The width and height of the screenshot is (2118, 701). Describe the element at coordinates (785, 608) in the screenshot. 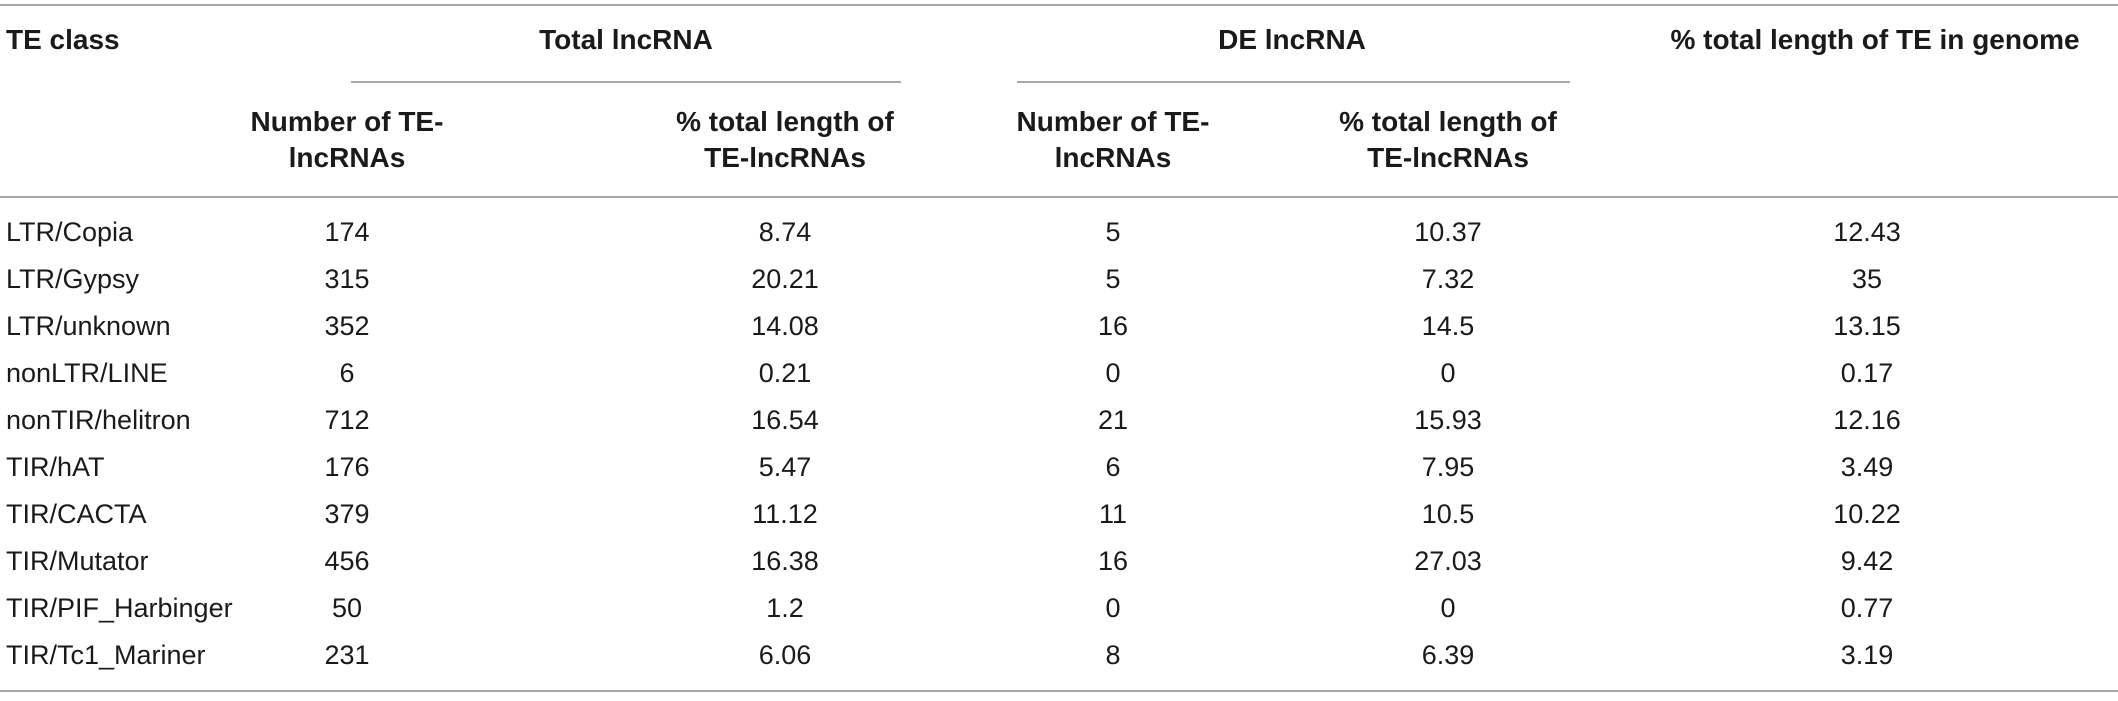

I see `cell-total-pct: 1.2` at that location.